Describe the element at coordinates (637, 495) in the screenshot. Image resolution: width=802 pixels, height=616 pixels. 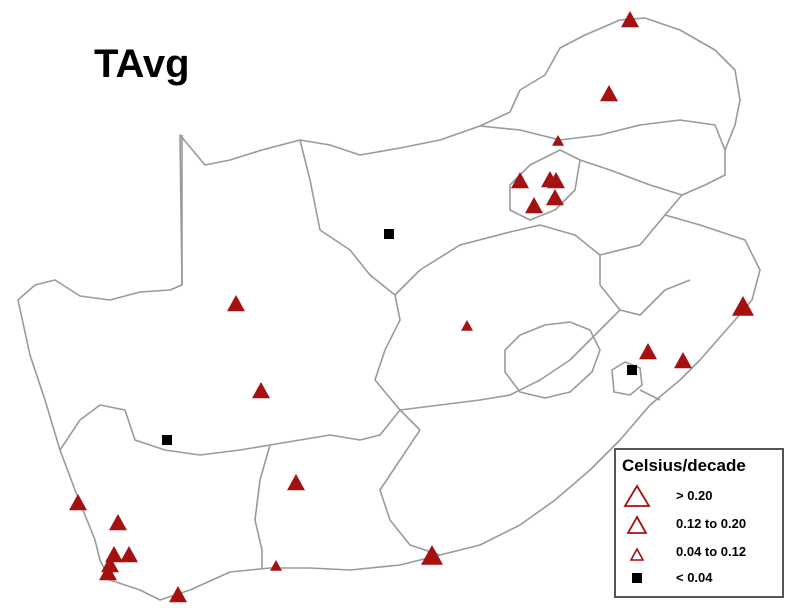
I see `triangle-large-icon` at that location.